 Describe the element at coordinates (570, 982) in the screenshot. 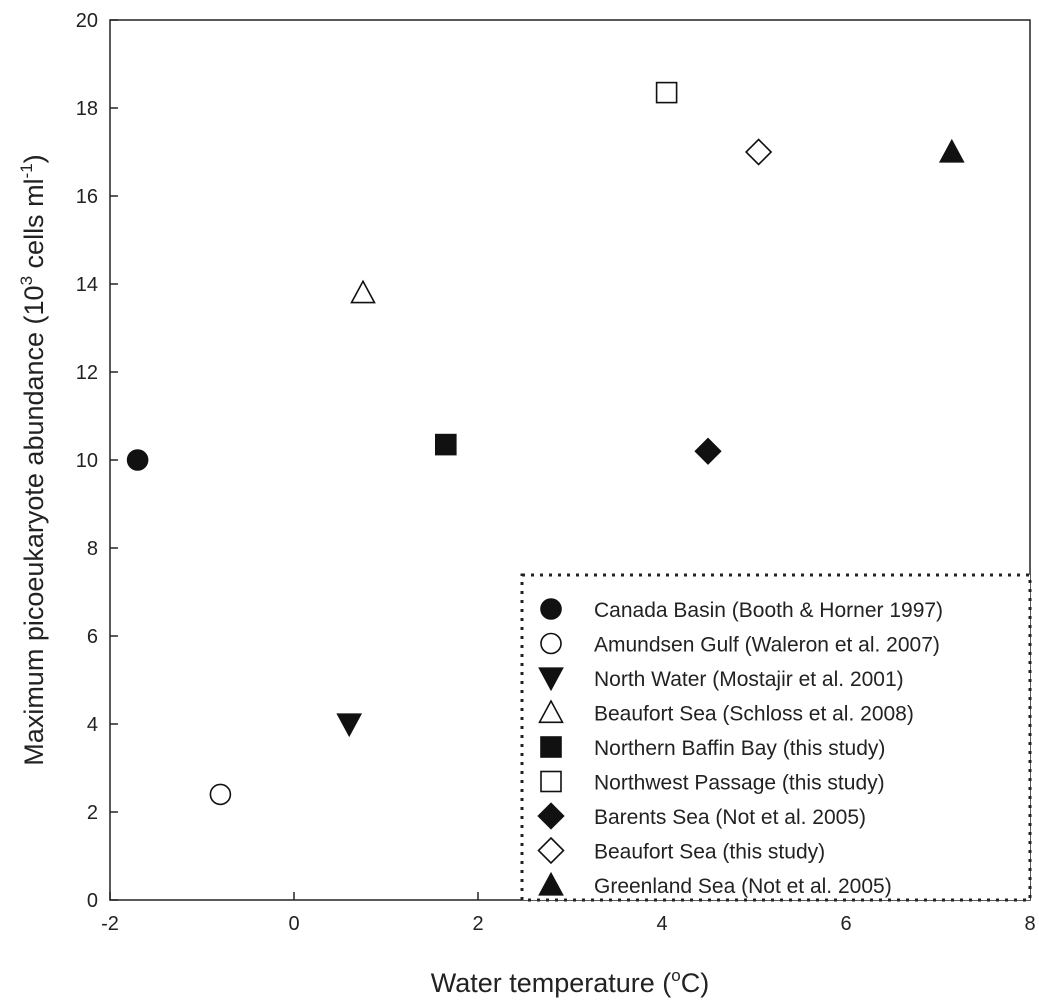

I see `x-axis-label: Water temperature (oC)` at that location.